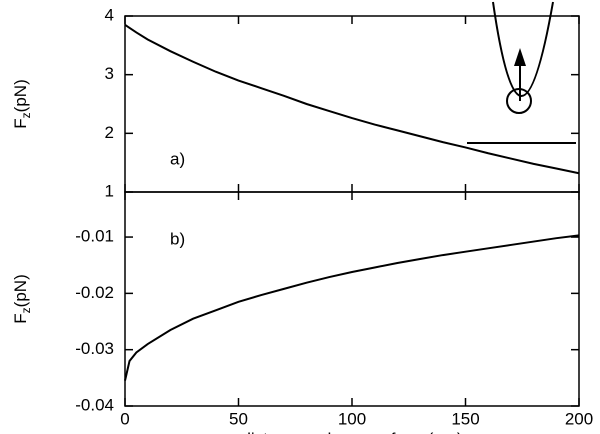 The width and height of the screenshot is (600, 434). I want to click on inset-sketch, so click(521, 72).